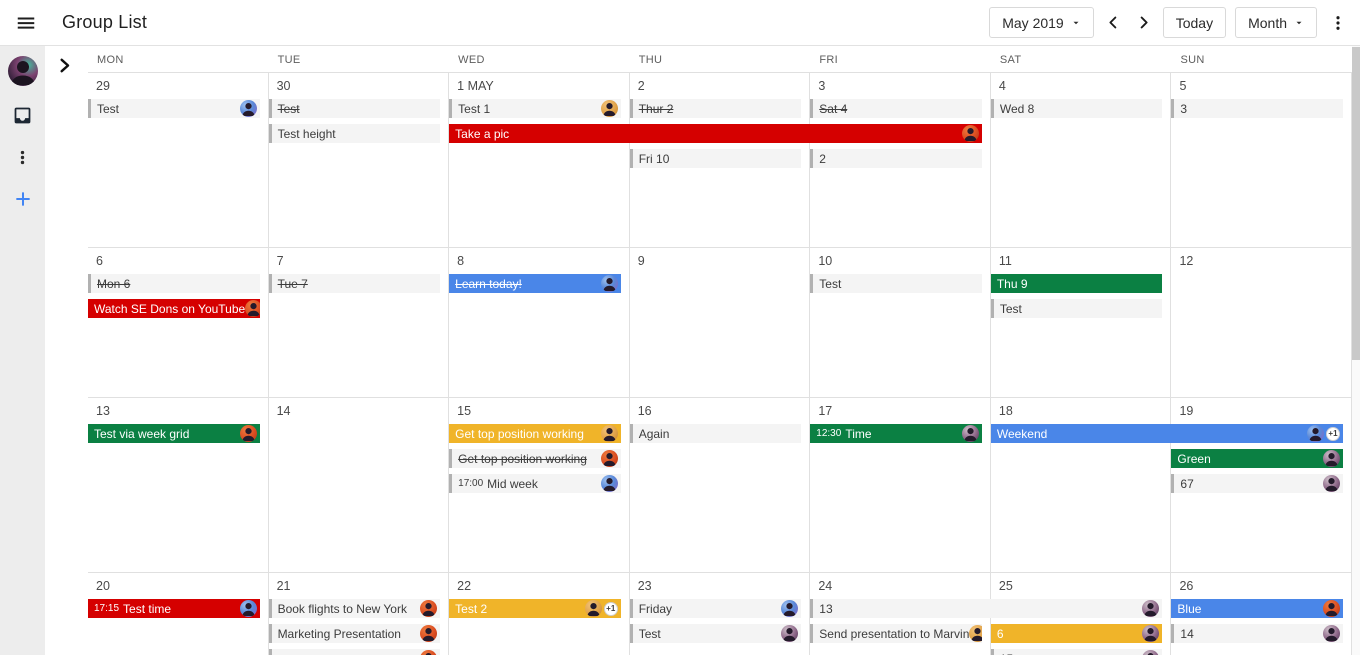 This screenshot has width=1360, height=655. I want to click on event-bar: 6, so click(1076, 633).